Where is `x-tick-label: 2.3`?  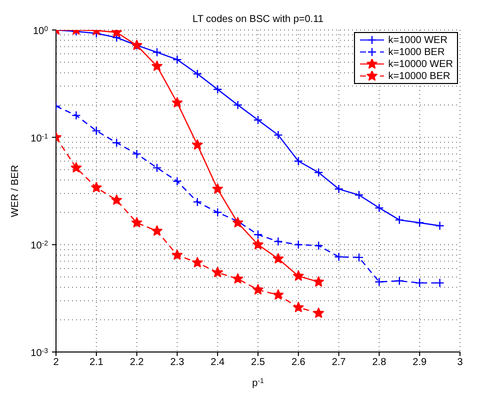
x-tick-label: 2.3 is located at coordinates (177, 362).